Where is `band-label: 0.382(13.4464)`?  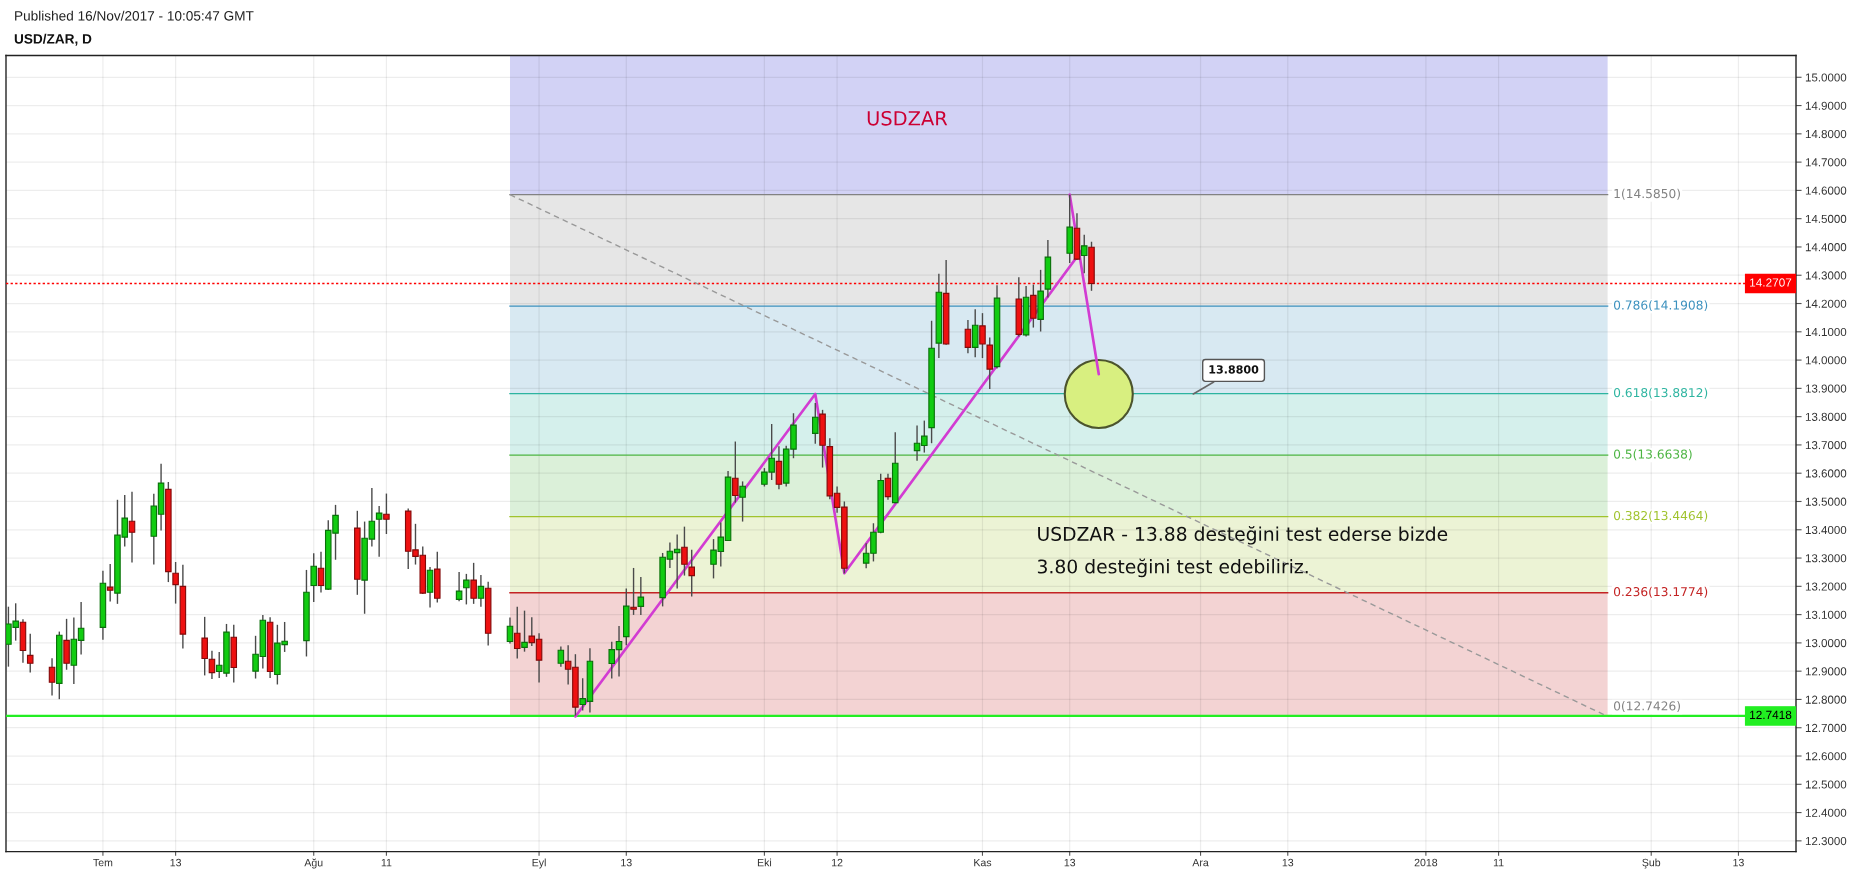
band-label: 0.382(13.4464) is located at coordinates (1660, 516).